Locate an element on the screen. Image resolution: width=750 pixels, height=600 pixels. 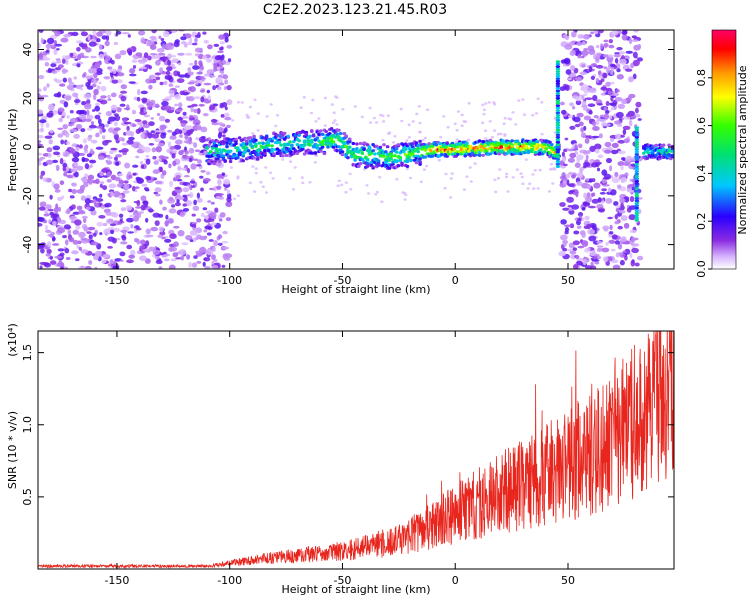
tick-label: 0.0 is located at coordinates (701, 269).